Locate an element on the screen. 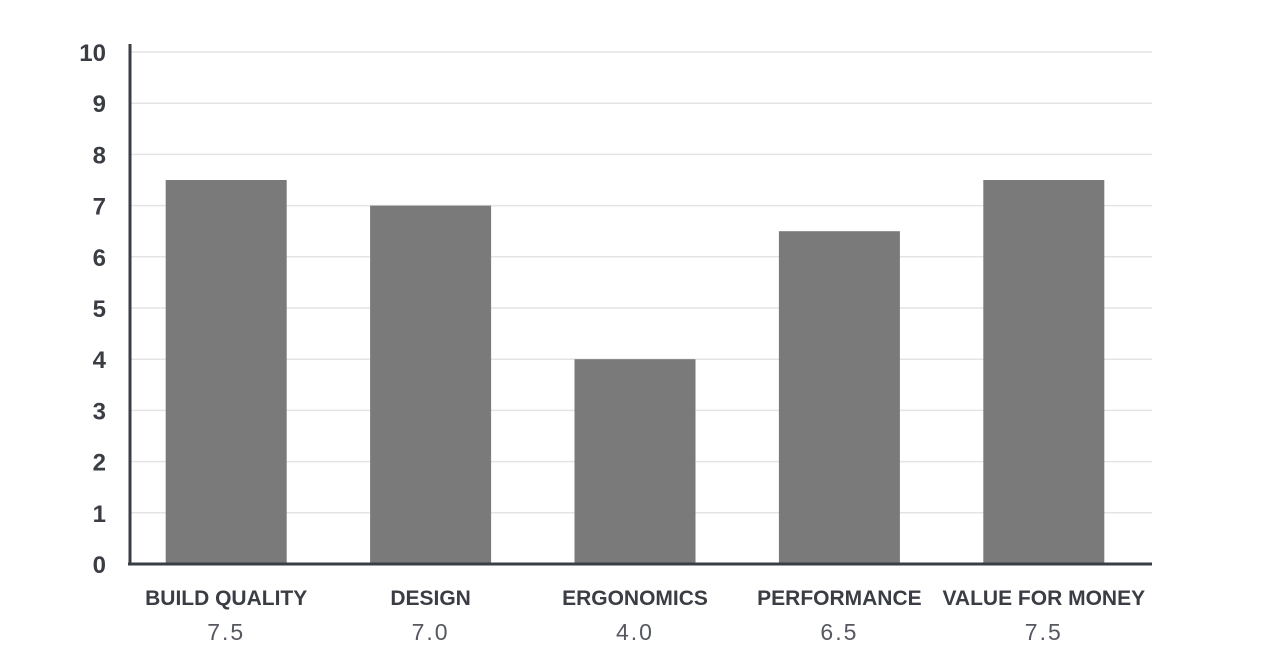 This screenshot has height=664, width=1280. category-label: ERGONOMICS is located at coordinates (635, 598).